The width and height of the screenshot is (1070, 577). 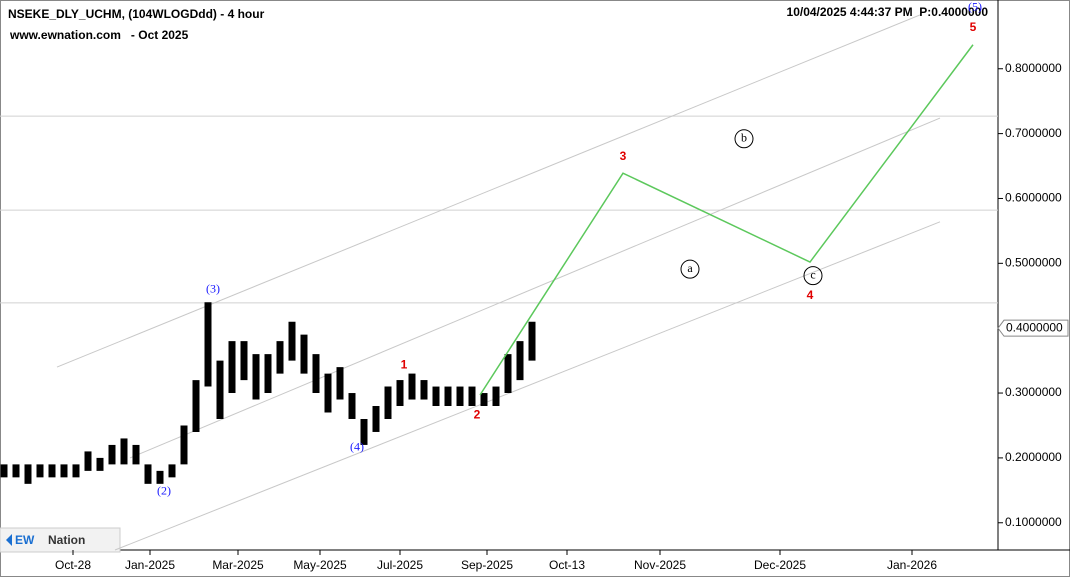 What do you see at coordinates (400, 565) in the screenshot?
I see `x-tick-label: Jul-2025` at bounding box center [400, 565].